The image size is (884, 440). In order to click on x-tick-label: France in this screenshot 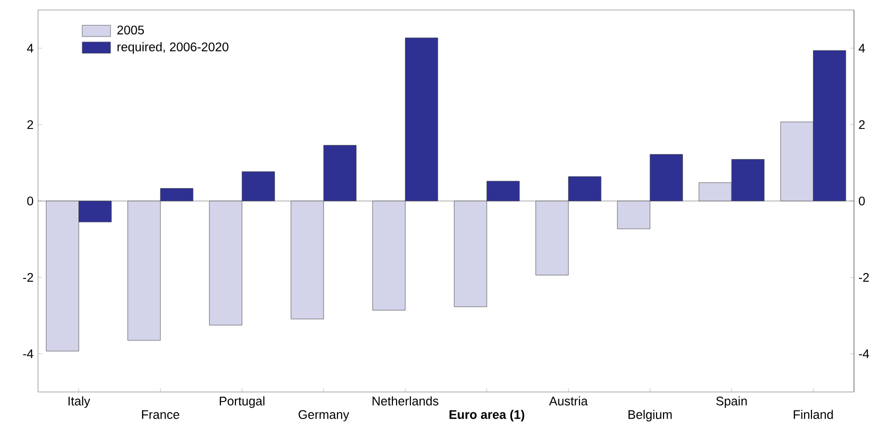, I will do `click(161, 414)`.